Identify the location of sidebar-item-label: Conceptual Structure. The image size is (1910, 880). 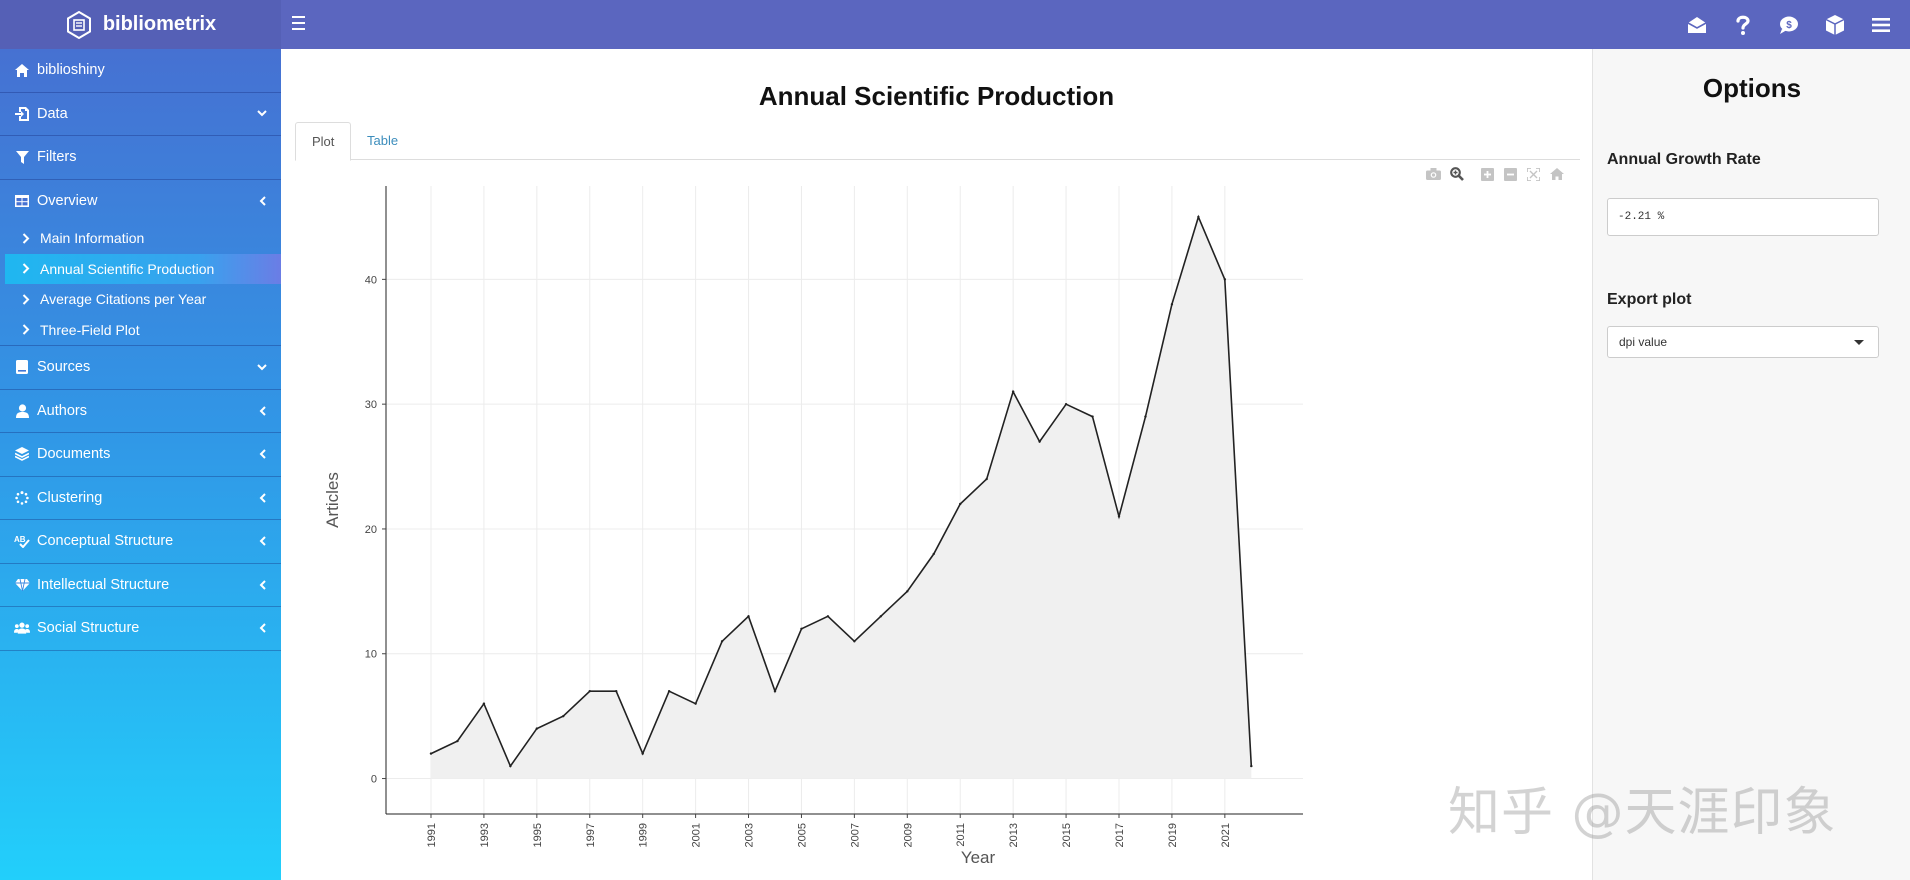
(105, 541).